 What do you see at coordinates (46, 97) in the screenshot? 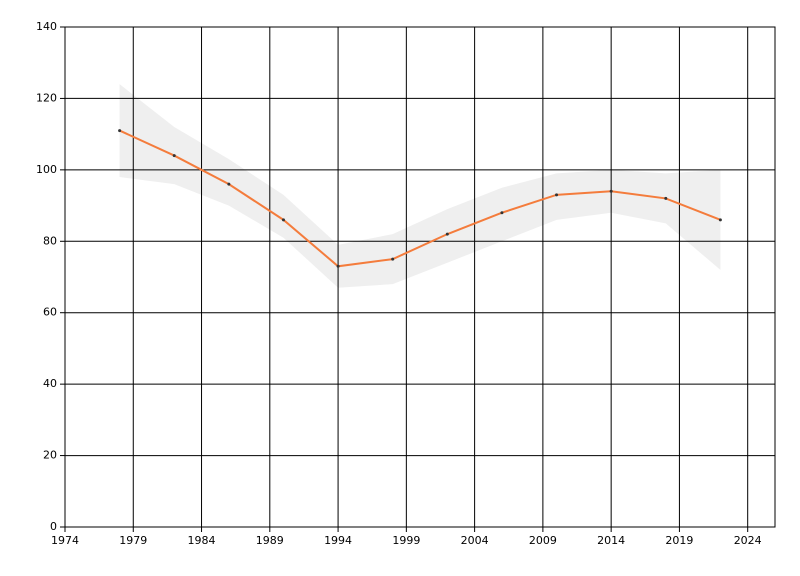
I see `y-tick-label: 120` at bounding box center [46, 97].